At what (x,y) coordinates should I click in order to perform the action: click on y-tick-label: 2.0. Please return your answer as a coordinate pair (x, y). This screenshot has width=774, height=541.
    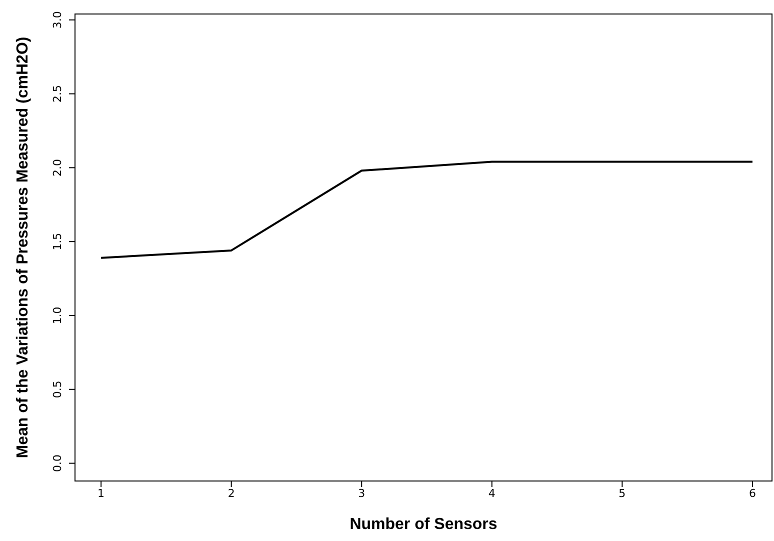
    Looking at the image, I should click on (57, 167).